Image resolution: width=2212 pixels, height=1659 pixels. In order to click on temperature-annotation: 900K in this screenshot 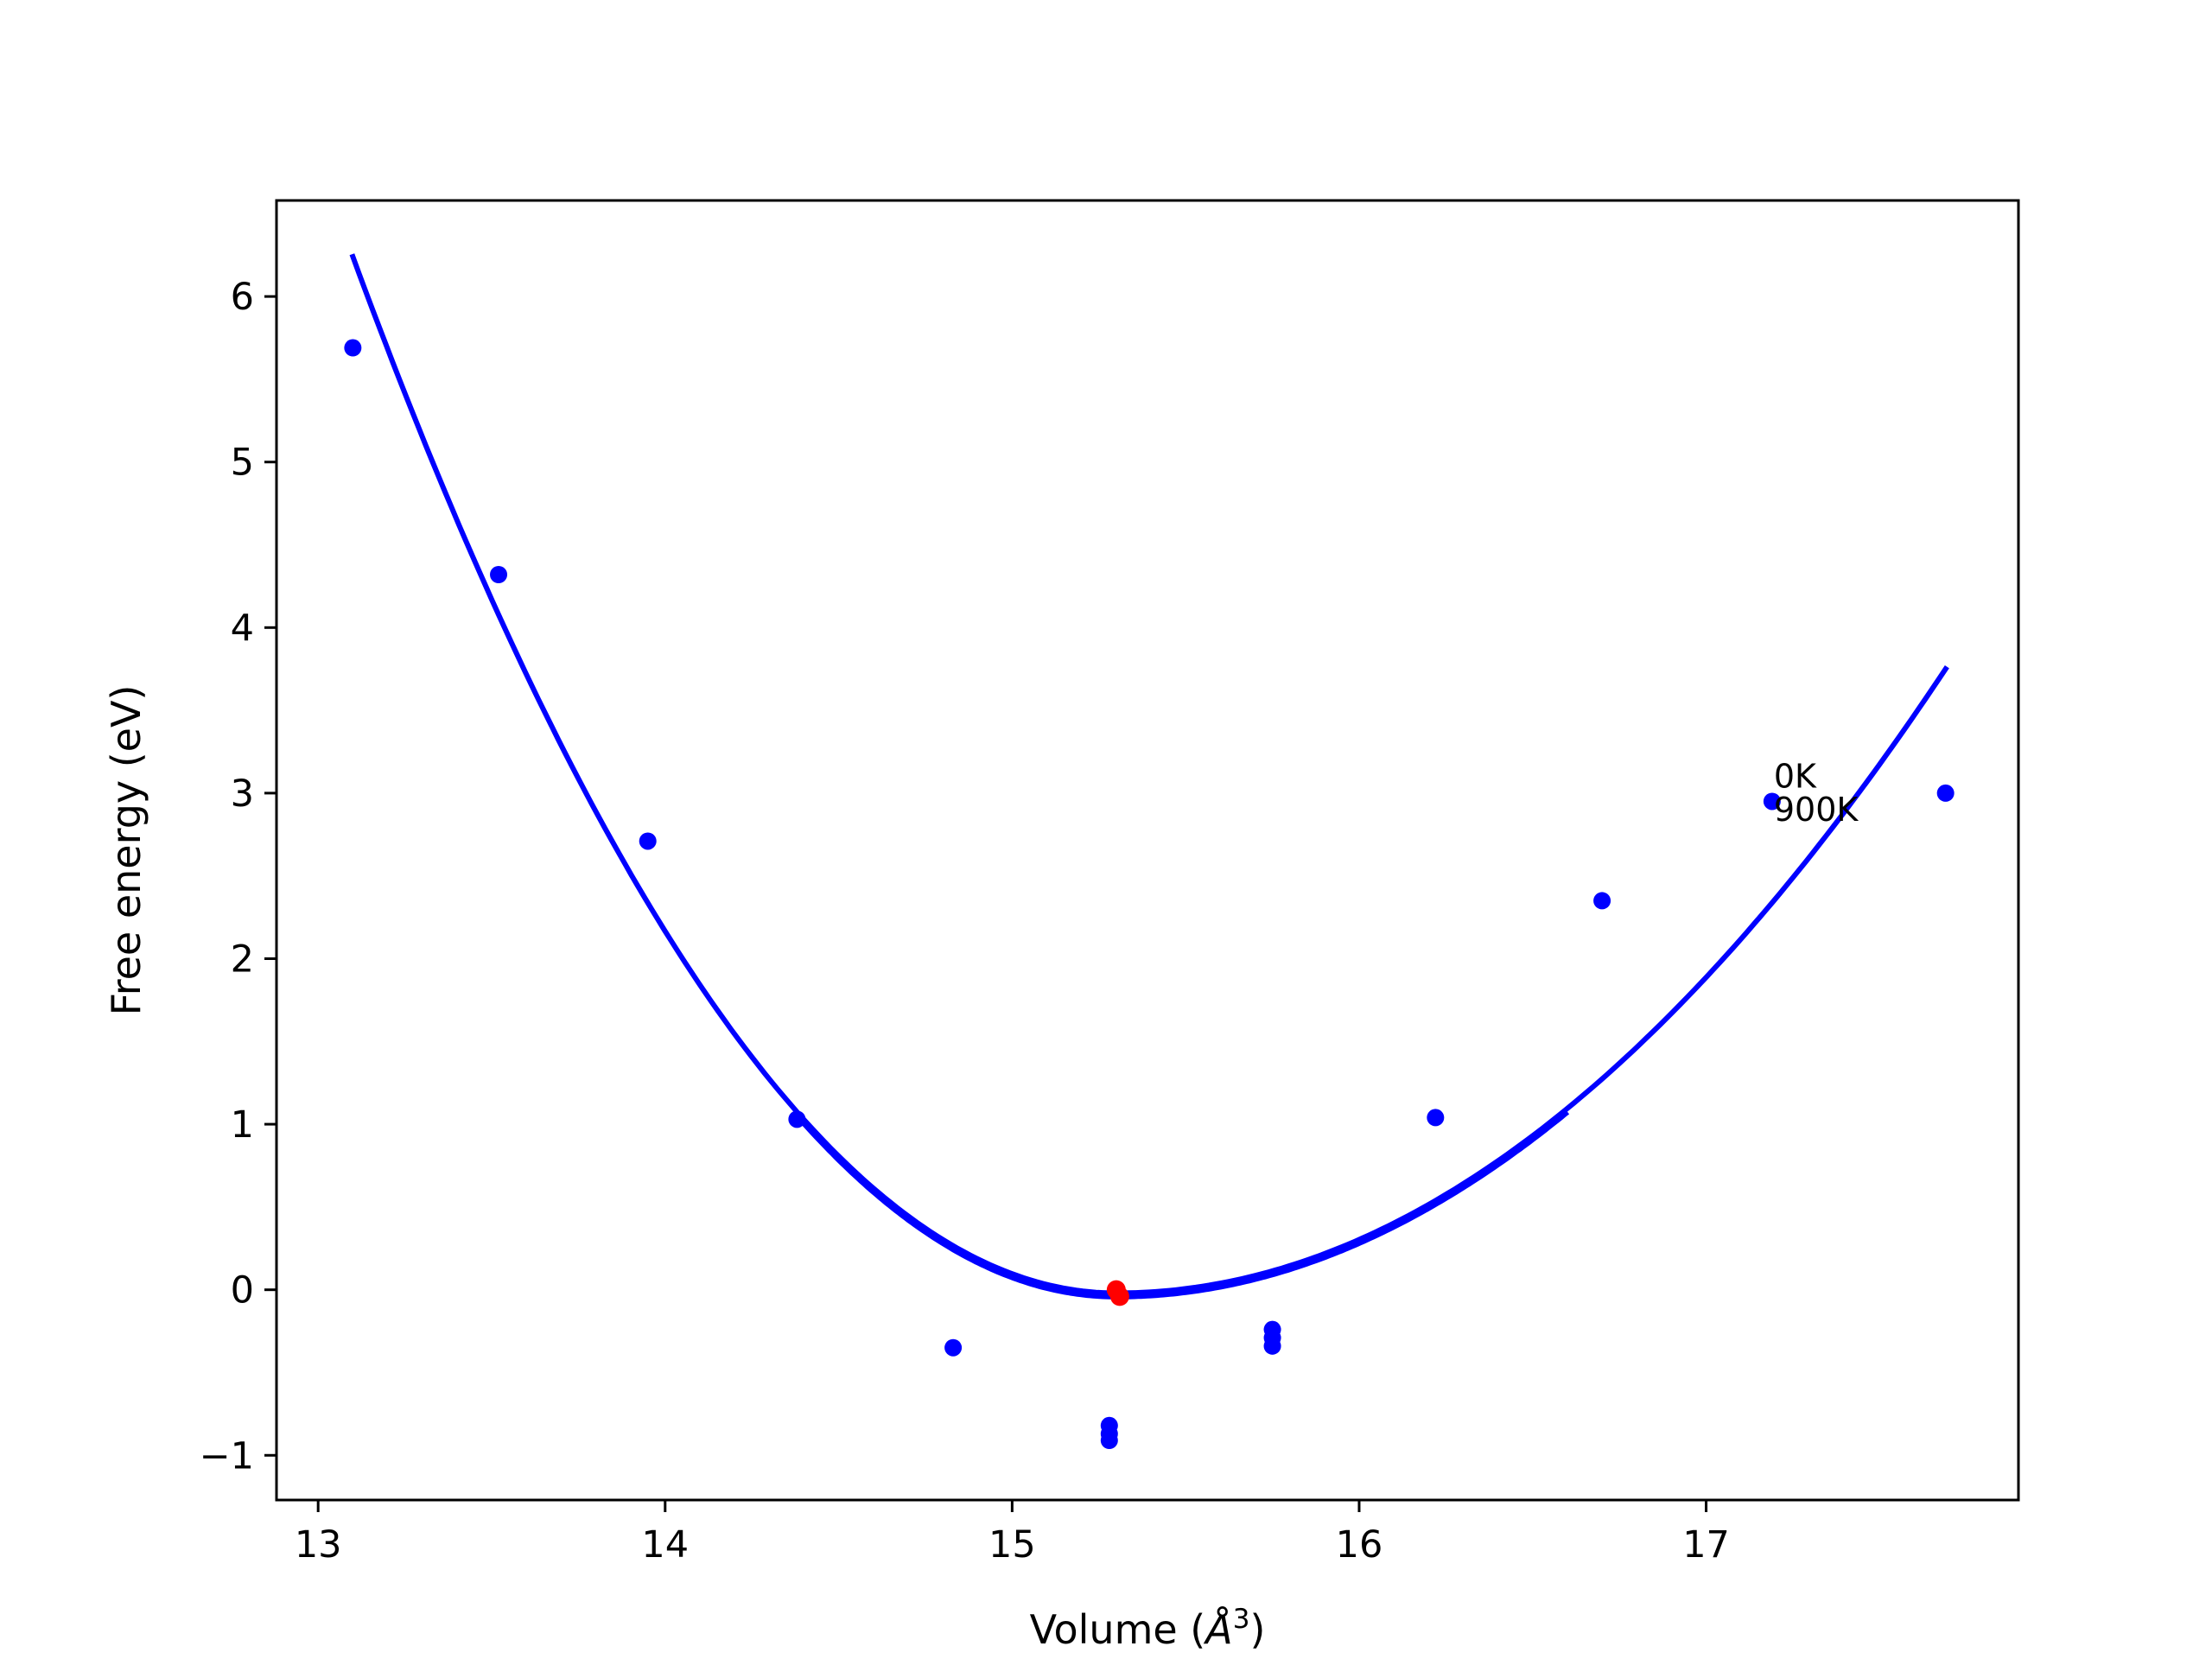, I will do `click(1816, 810)`.